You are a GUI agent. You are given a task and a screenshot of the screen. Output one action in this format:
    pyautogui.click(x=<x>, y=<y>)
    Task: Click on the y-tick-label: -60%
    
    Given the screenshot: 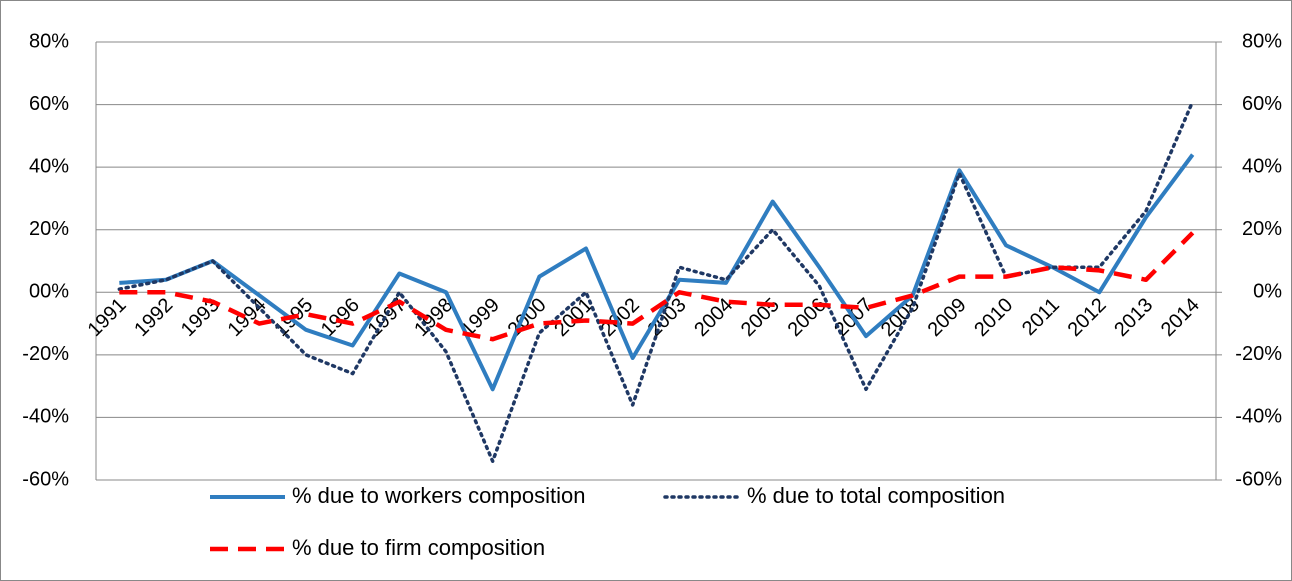 What is the action you would take?
    pyautogui.click(x=45, y=479)
    